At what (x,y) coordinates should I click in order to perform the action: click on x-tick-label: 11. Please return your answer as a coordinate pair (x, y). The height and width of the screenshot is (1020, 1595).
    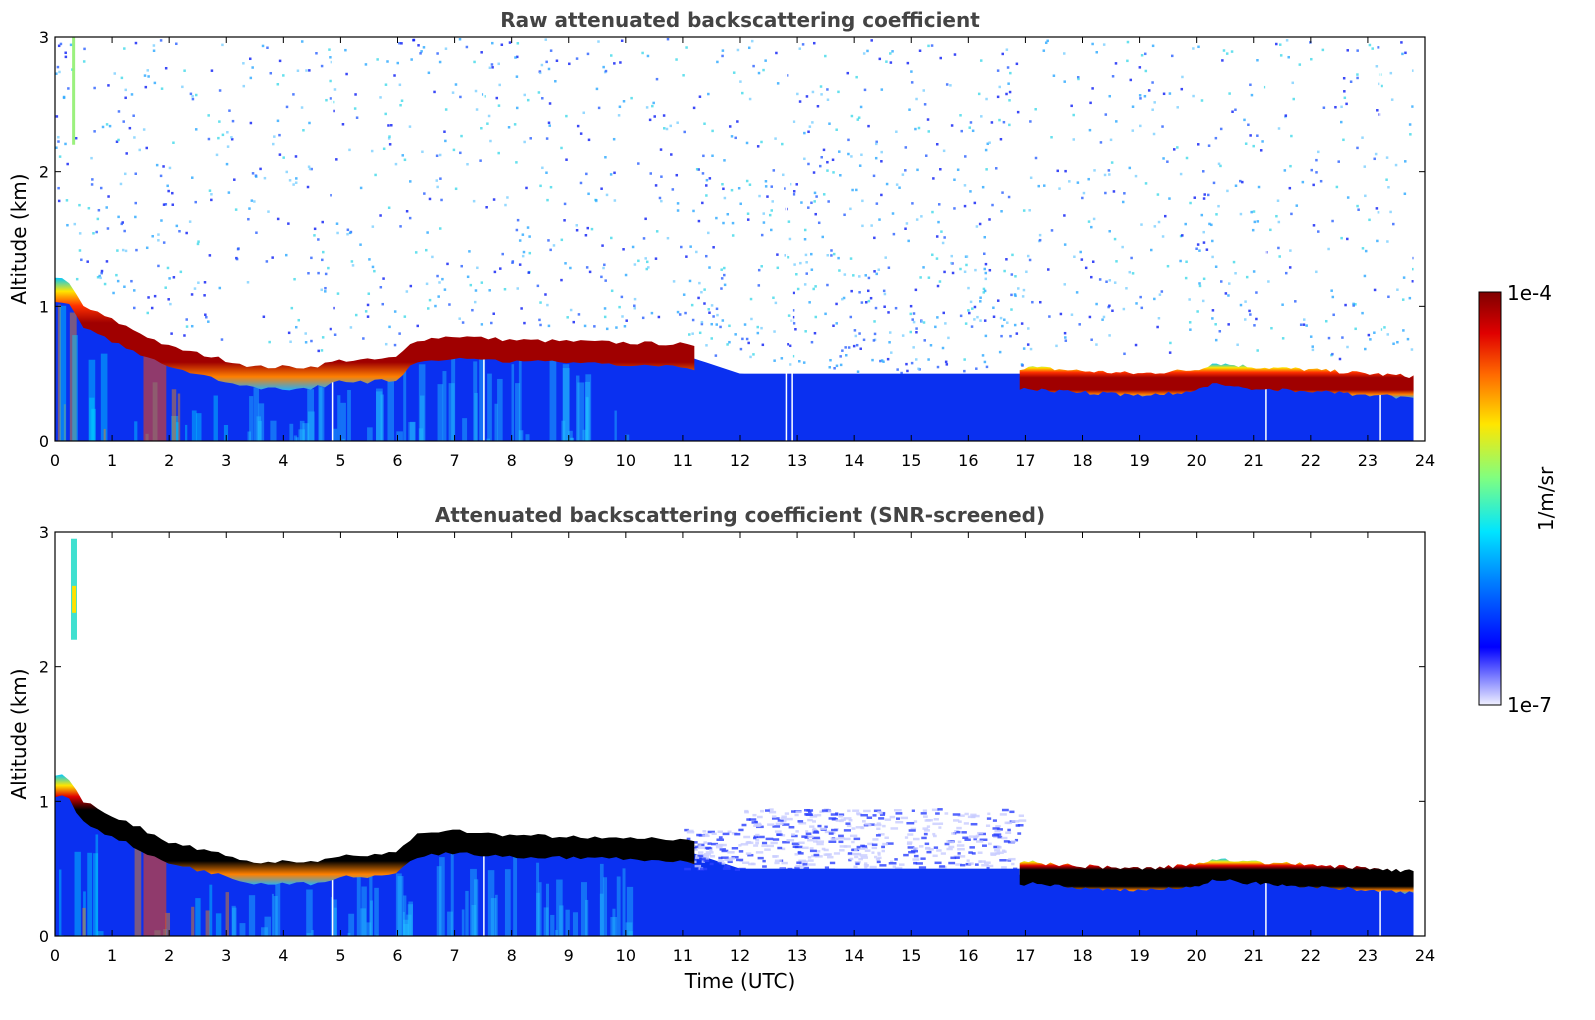
    Looking at the image, I should click on (683, 955).